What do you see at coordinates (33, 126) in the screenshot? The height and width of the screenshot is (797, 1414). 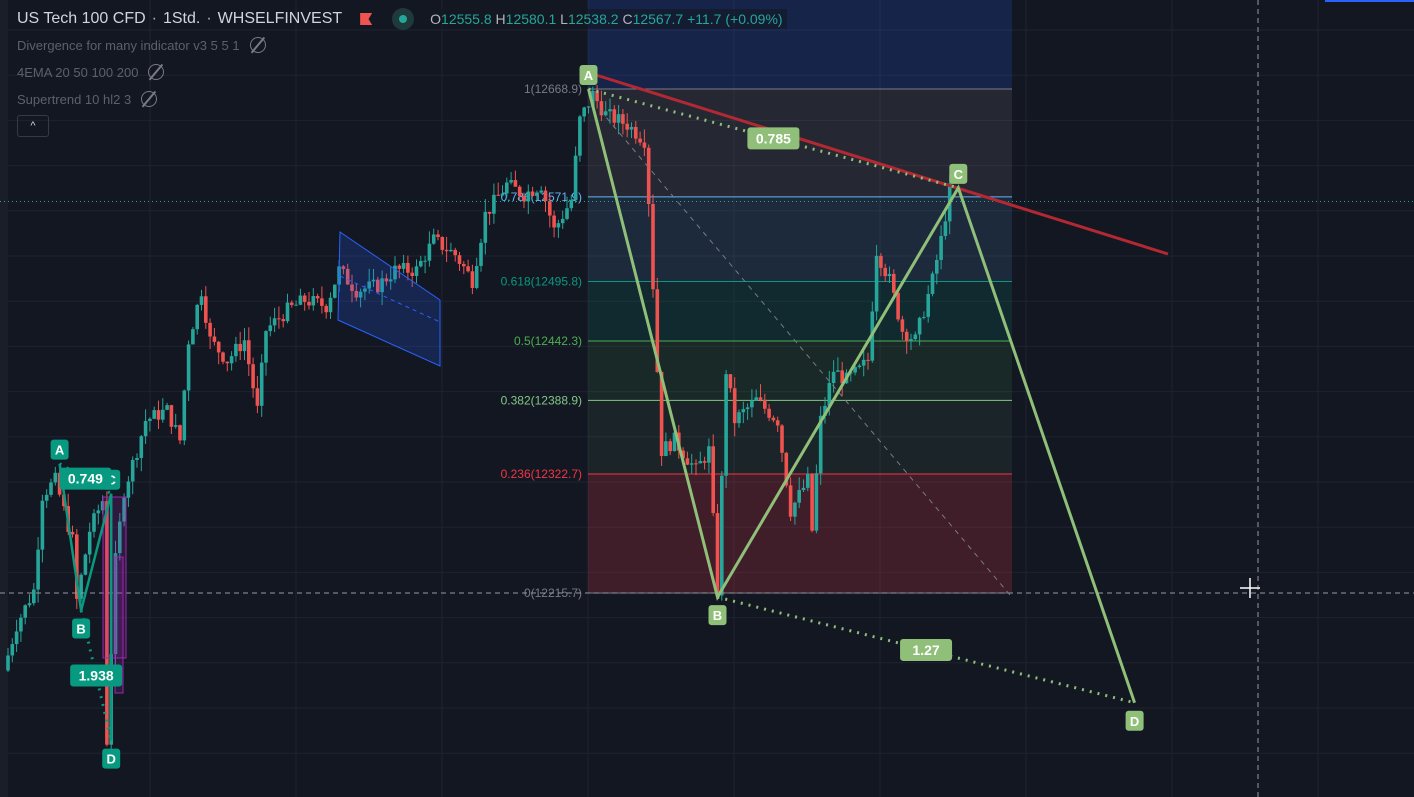 I see `collapse-legend-button: ^` at bounding box center [33, 126].